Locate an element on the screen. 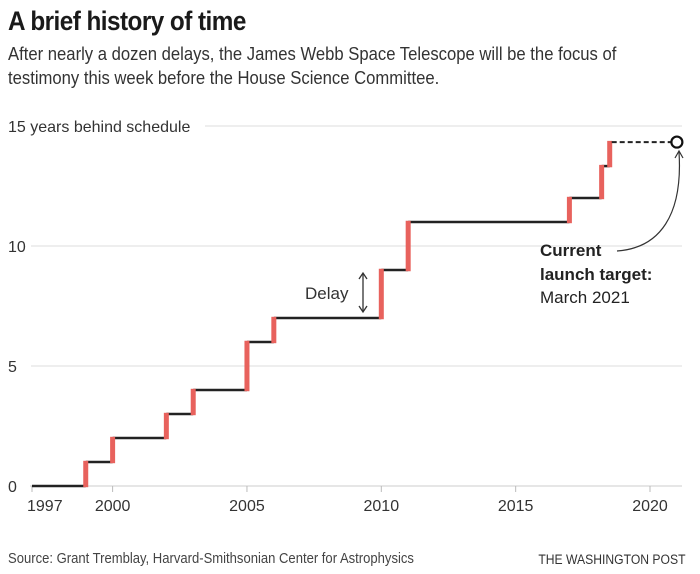 The image size is (700, 574). y-tick-label: 0 is located at coordinates (12, 487).